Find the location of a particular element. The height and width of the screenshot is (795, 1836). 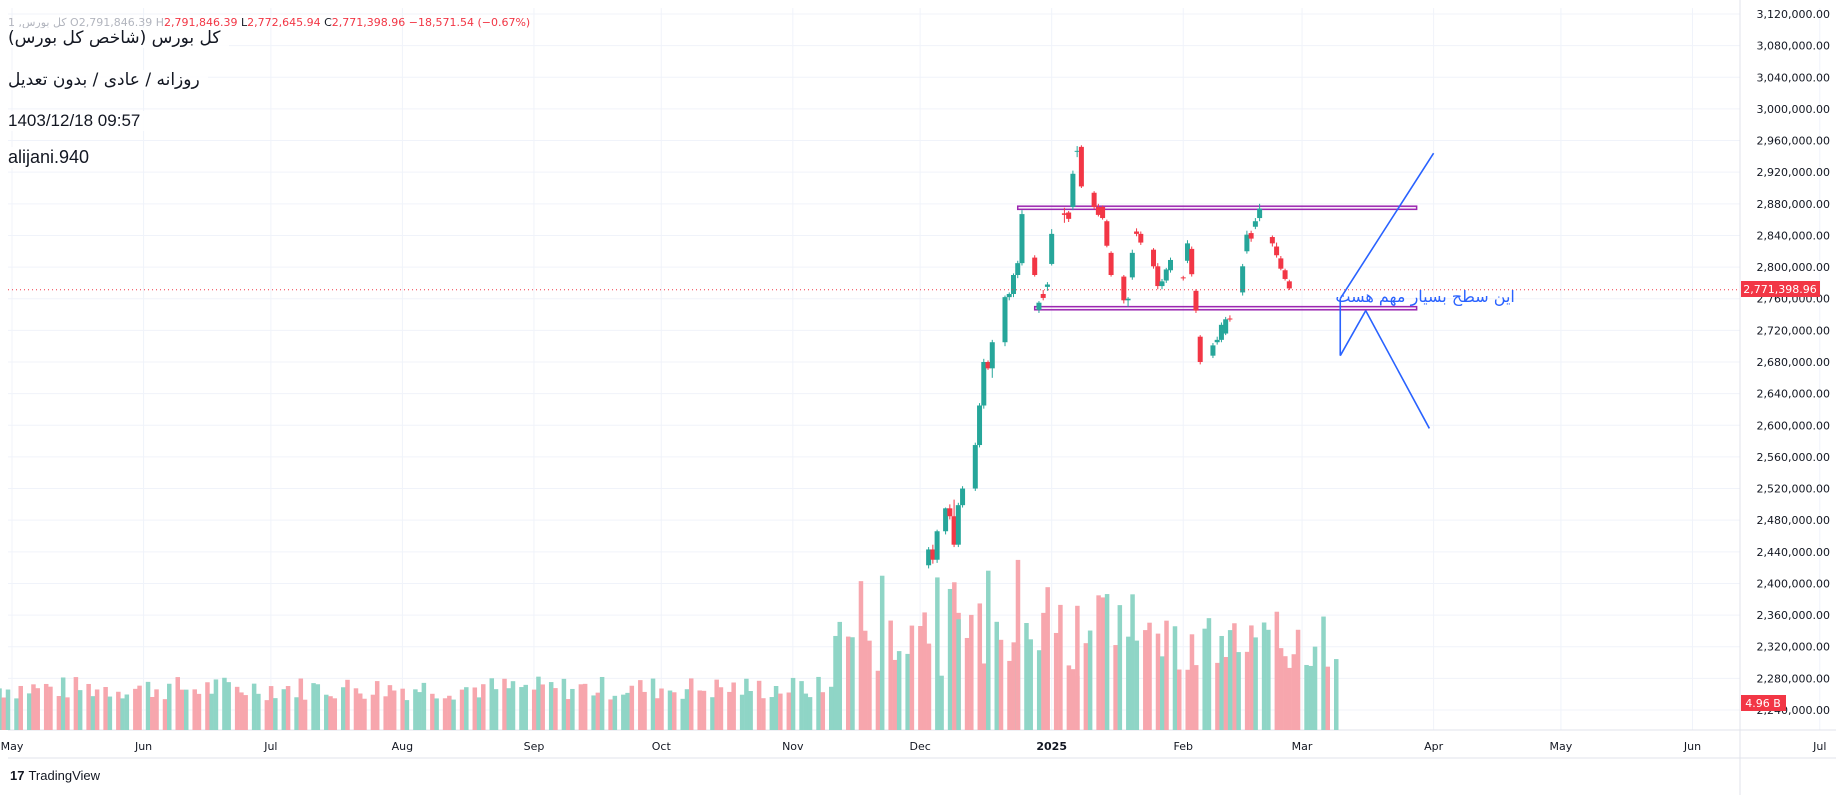

chart-title: کل بورس (شاخص کل بورس) is located at coordinates (118, 38).